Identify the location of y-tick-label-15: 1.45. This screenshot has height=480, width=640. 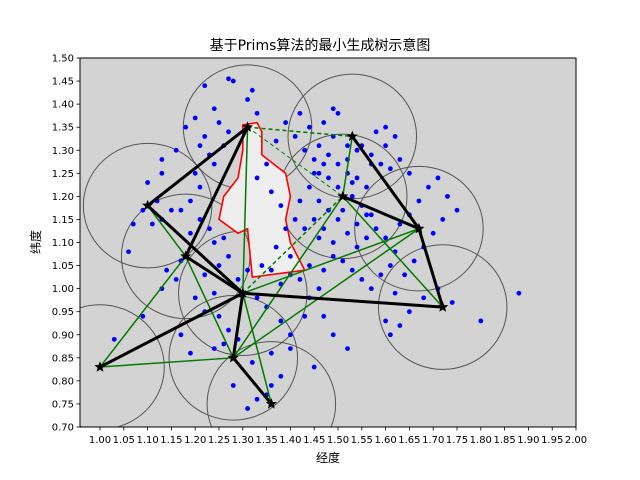
(63, 82).